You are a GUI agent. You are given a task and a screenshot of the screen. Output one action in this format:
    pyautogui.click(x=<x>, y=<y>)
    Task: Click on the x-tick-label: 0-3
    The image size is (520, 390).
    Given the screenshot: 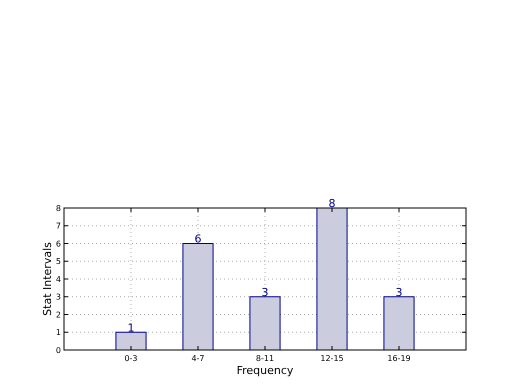 What is the action you would take?
    pyautogui.click(x=131, y=358)
    